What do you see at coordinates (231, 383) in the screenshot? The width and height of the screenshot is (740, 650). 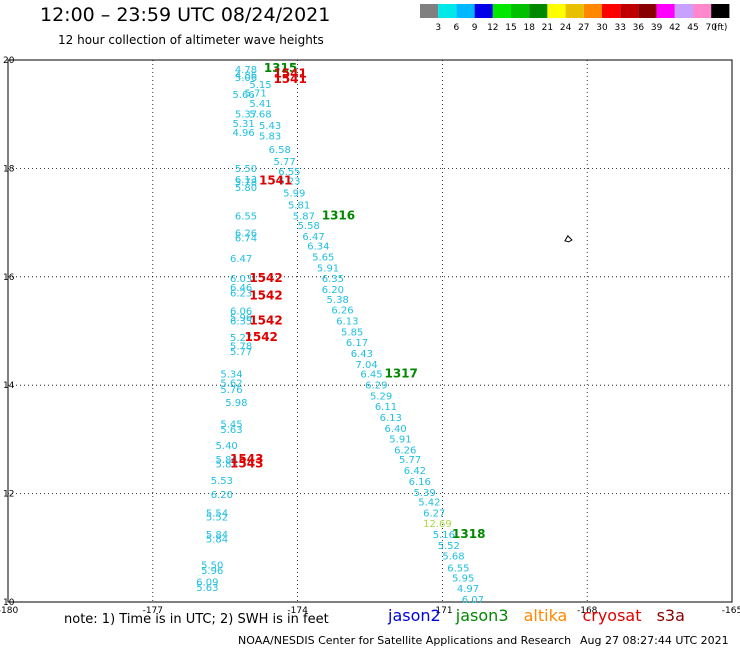 I see `swh-value: 5.62` at bounding box center [231, 383].